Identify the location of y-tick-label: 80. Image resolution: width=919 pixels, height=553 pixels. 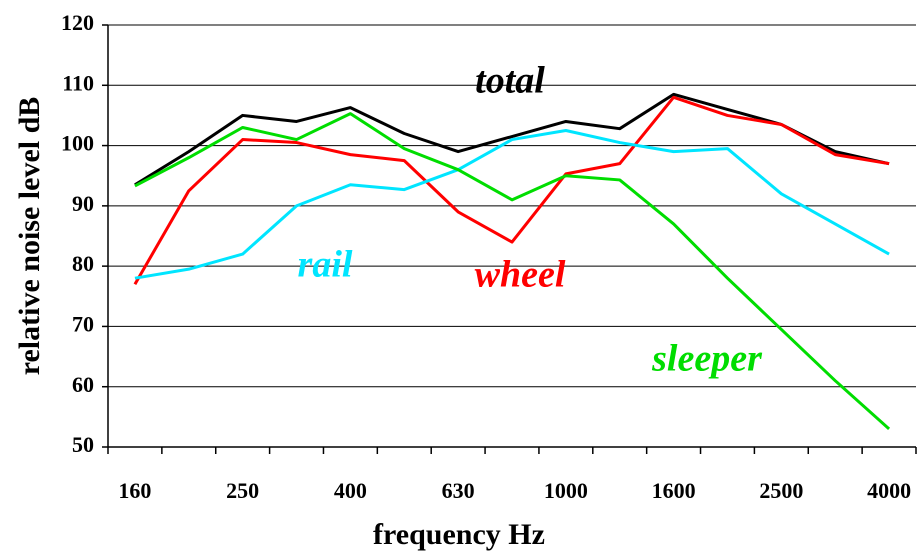
(83, 263).